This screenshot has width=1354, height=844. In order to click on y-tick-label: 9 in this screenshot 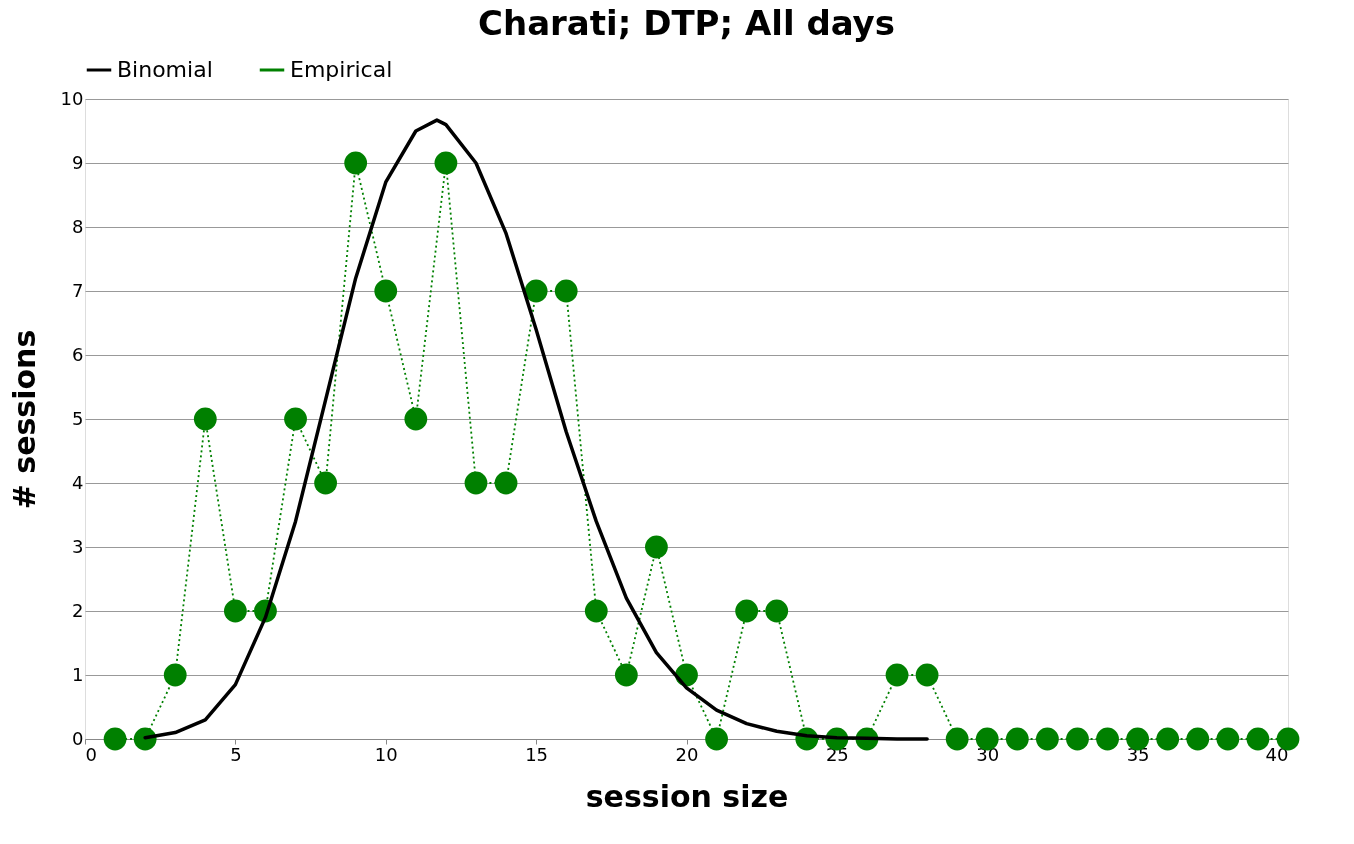, I will do `click(78, 162)`.